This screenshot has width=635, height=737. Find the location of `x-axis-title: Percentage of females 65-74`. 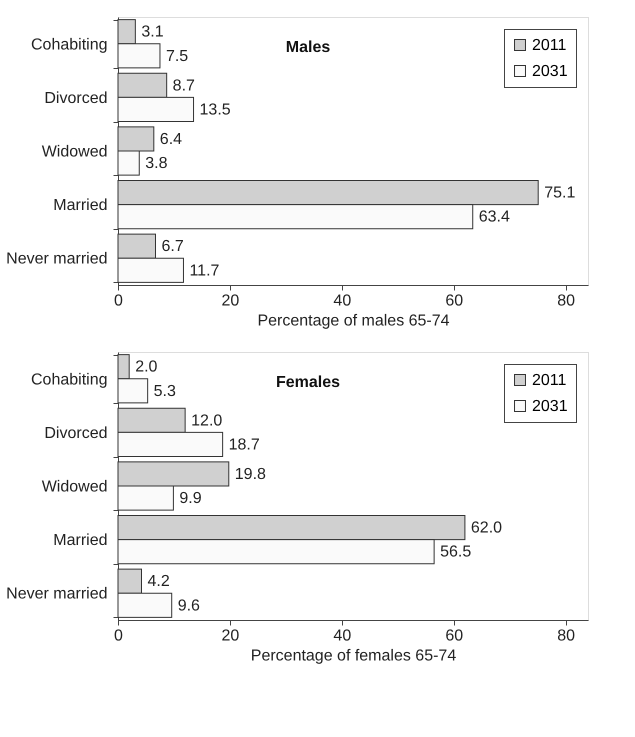

x-axis-title: Percentage of females 65-74 is located at coordinates (353, 656).